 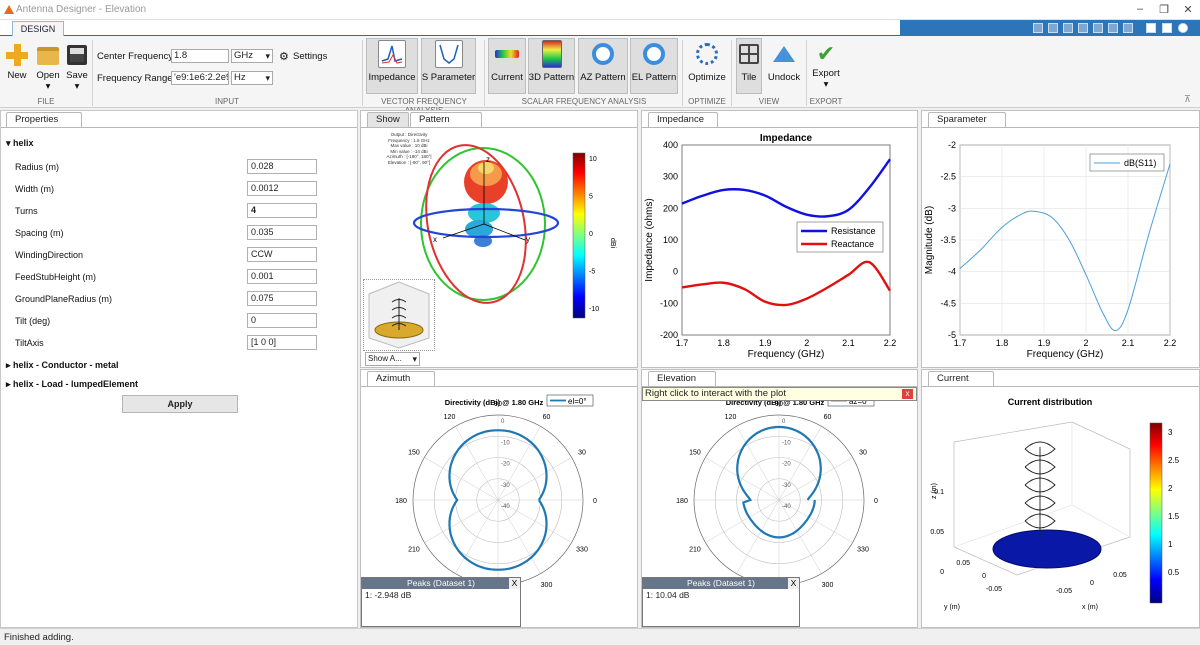 I want to click on 3d-pattern-button: 3D Pattern, so click(x=551, y=61).